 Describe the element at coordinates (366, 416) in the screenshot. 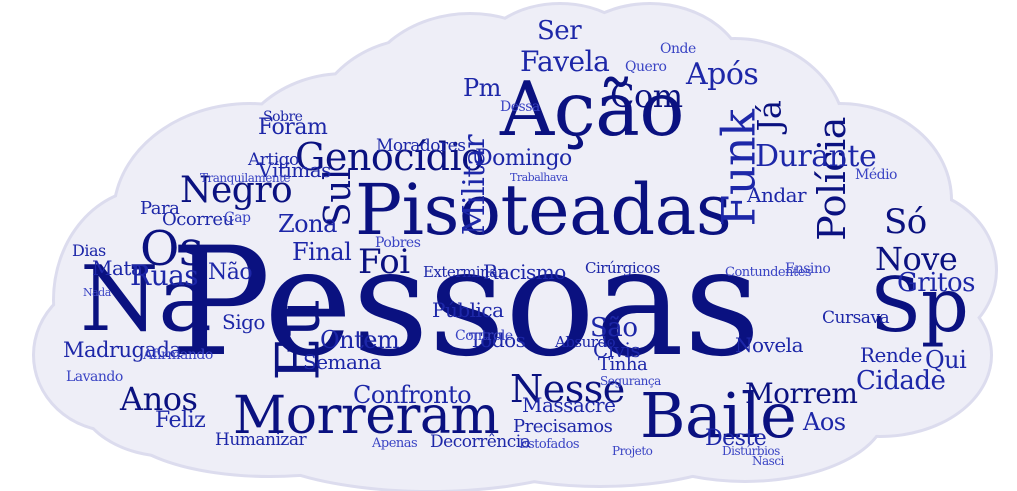

I see `word-morreram: Morreram` at that location.